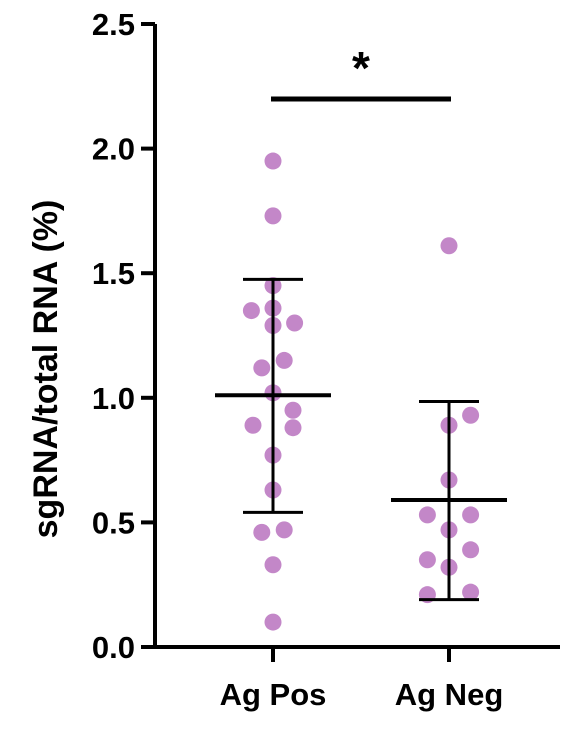  What do you see at coordinates (113, 273) in the screenshot?
I see `y-tick-label: 1.5` at bounding box center [113, 273].